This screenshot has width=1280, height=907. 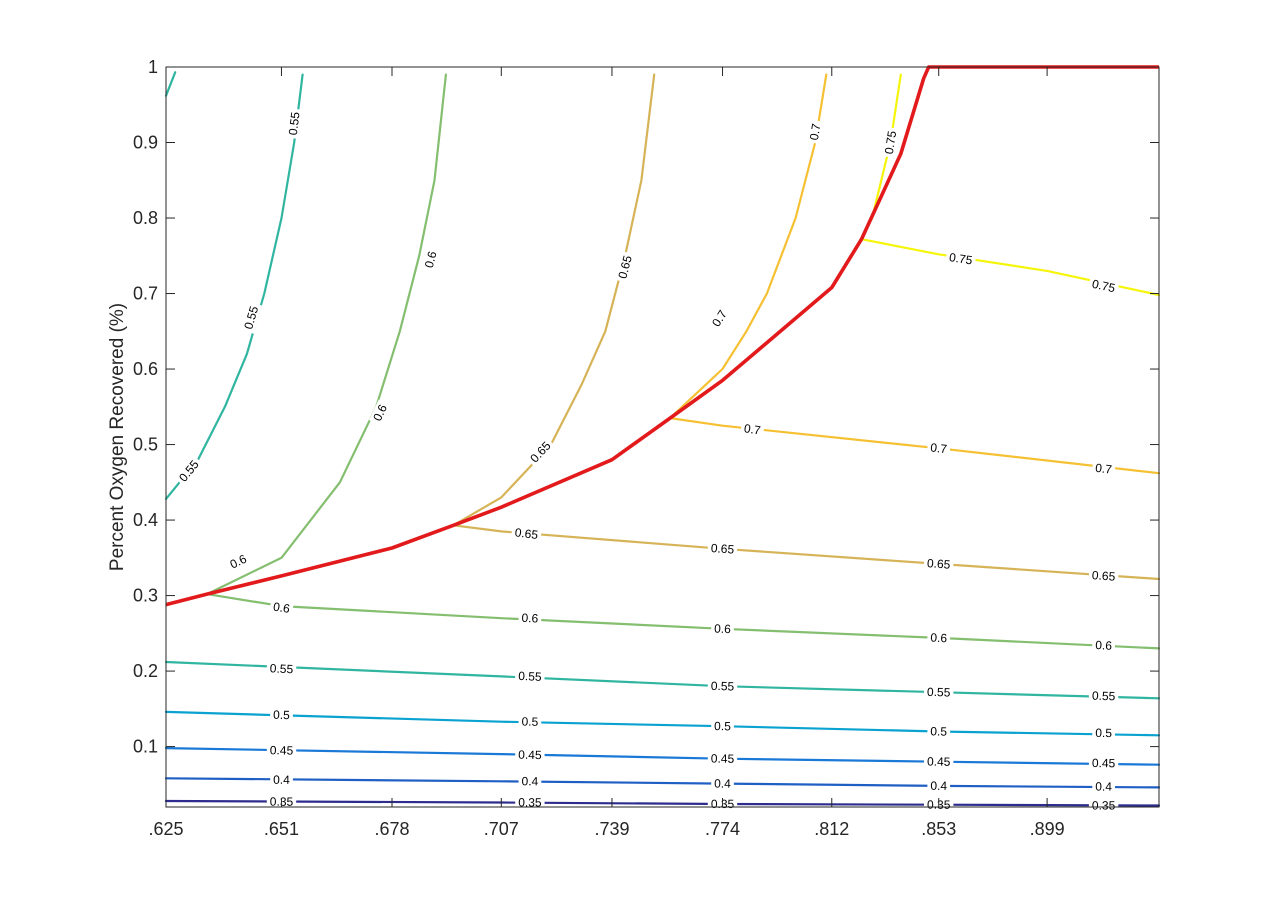 I want to click on contour-label-0.6-5: 0.6, so click(x=238, y=561).